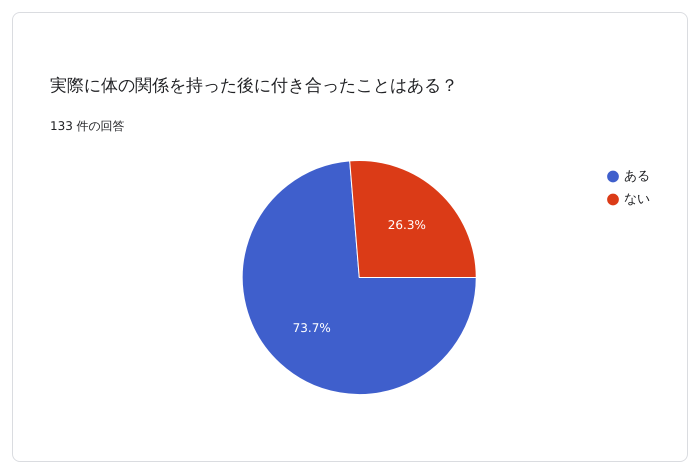 The height and width of the screenshot is (474, 700). Describe the element at coordinates (311, 328) in the screenshot. I see `data-label: 73.7%` at that location.